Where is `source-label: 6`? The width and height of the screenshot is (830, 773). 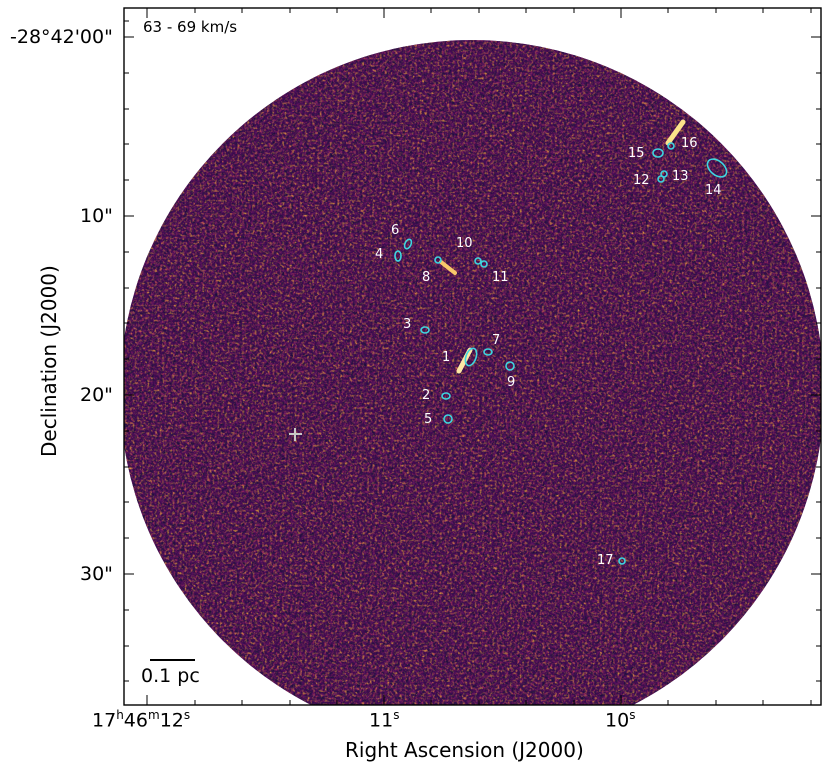 source-label: 6 is located at coordinates (395, 230).